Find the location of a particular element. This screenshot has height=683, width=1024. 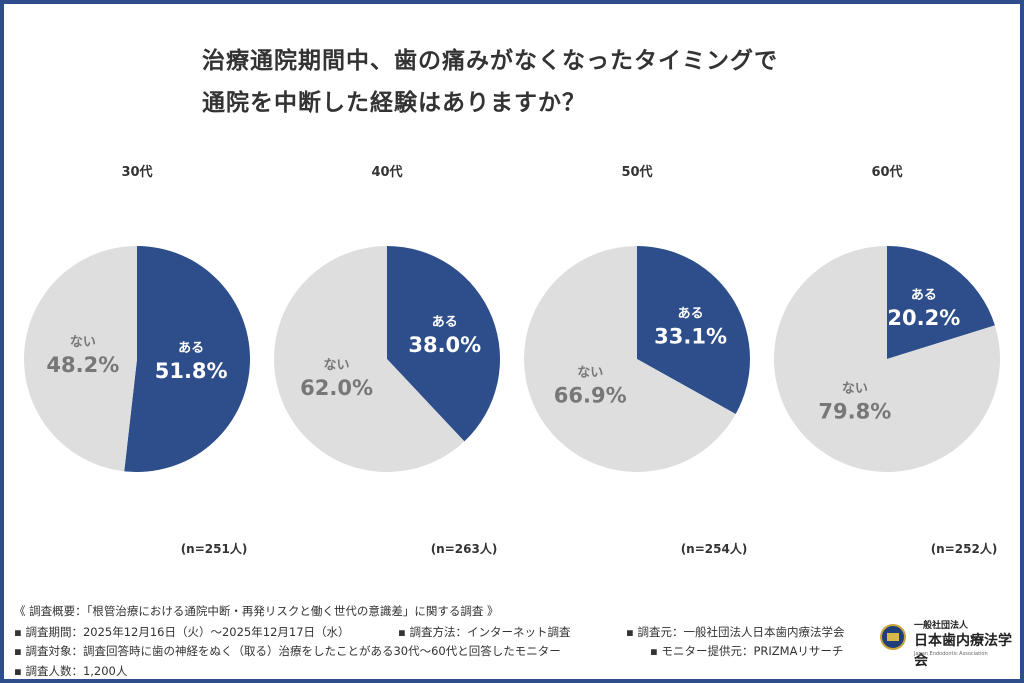

survey-method: ▪ 調査方法：インターネット調査 is located at coordinates (484, 632).